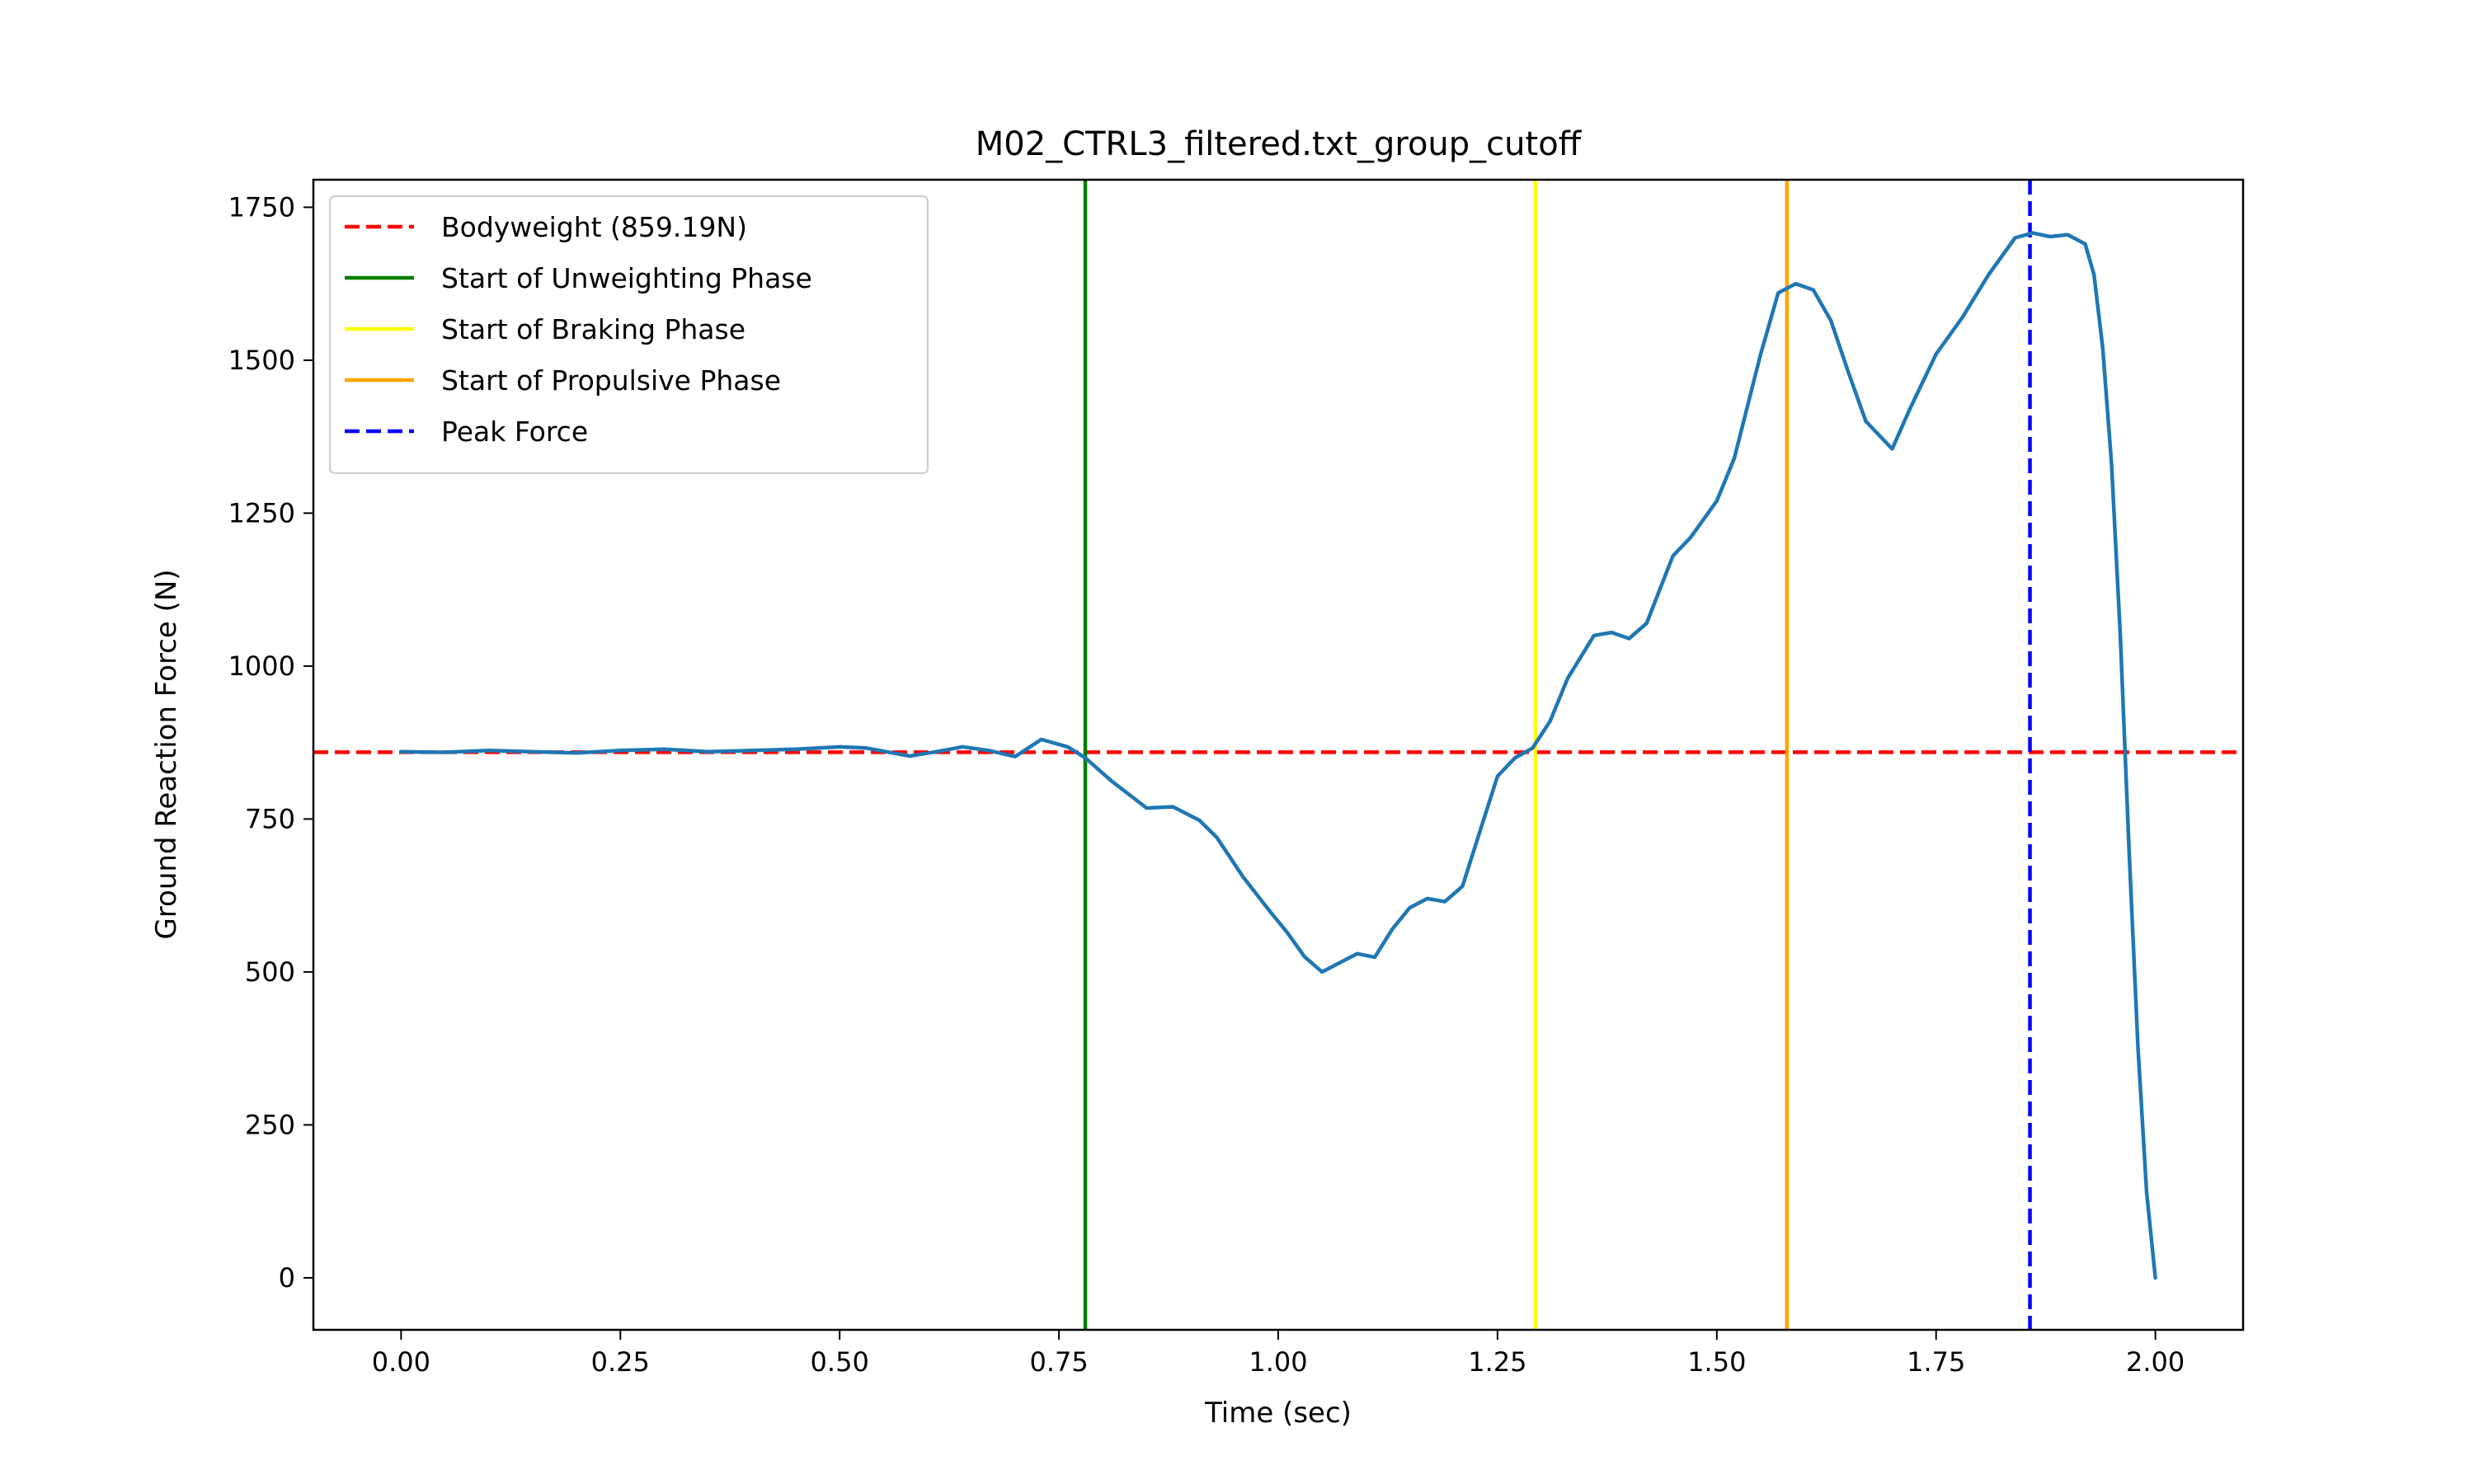  I want to click on legend-box, so click(629, 334).